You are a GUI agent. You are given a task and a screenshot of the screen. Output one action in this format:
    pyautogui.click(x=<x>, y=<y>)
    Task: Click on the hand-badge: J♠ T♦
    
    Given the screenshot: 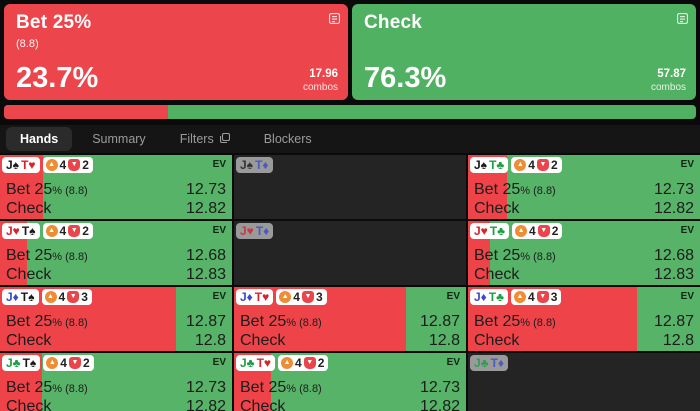 What is the action you would take?
    pyautogui.click(x=254, y=165)
    